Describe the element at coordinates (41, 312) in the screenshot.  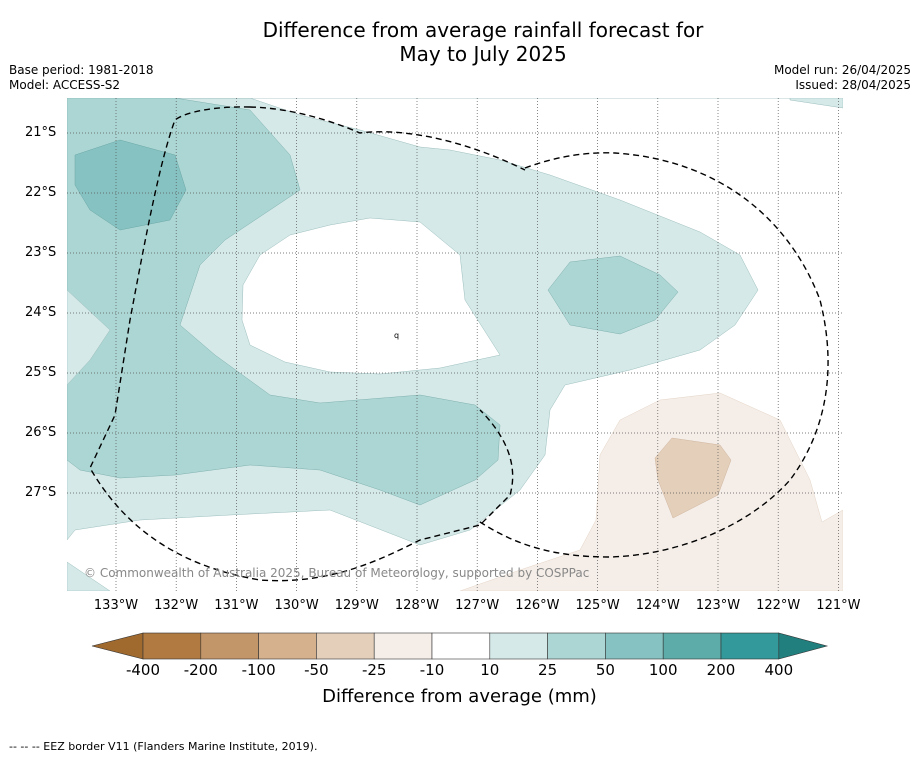
I see `latitude-label: 24°S` at that location.